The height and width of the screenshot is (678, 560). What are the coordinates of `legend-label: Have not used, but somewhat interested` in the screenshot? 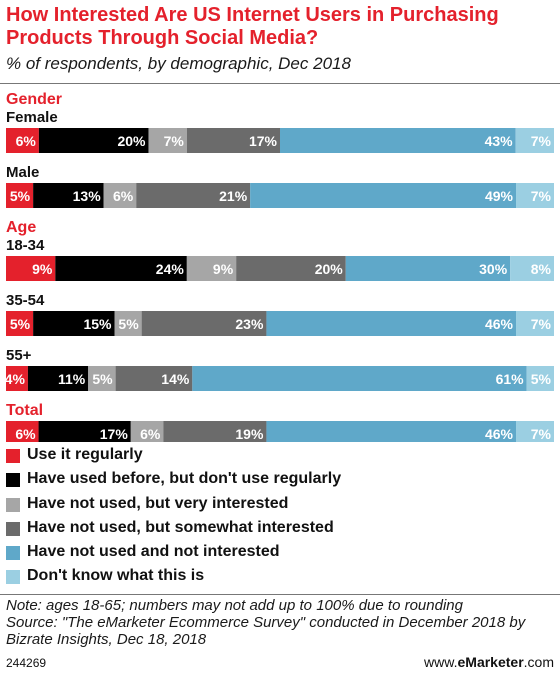 It's located at (180, 527).